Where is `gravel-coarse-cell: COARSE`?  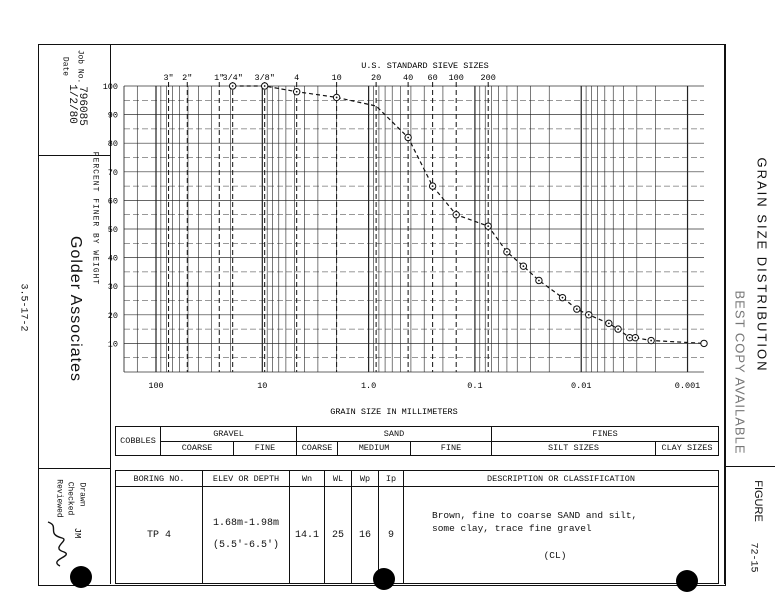
gravel-coarse-cell: COARSE is located at coordinates (197, 448).